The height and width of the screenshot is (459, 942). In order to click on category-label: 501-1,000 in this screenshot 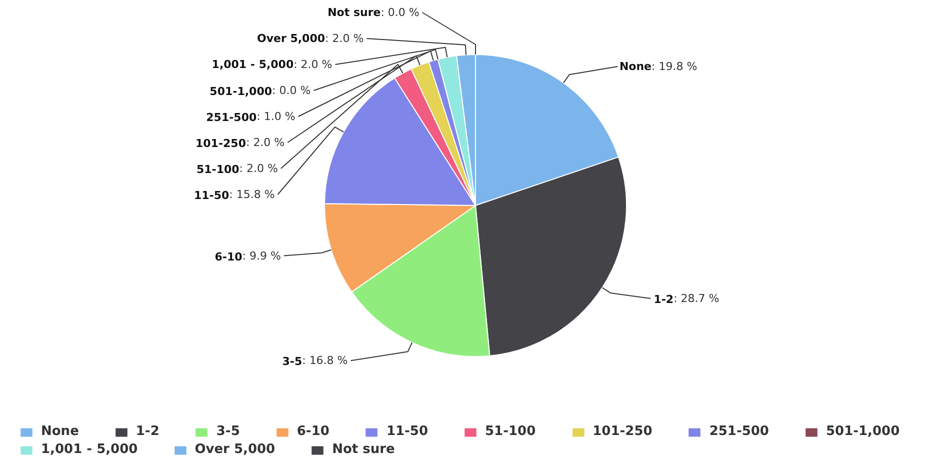, I will do `click(241, 91)`.